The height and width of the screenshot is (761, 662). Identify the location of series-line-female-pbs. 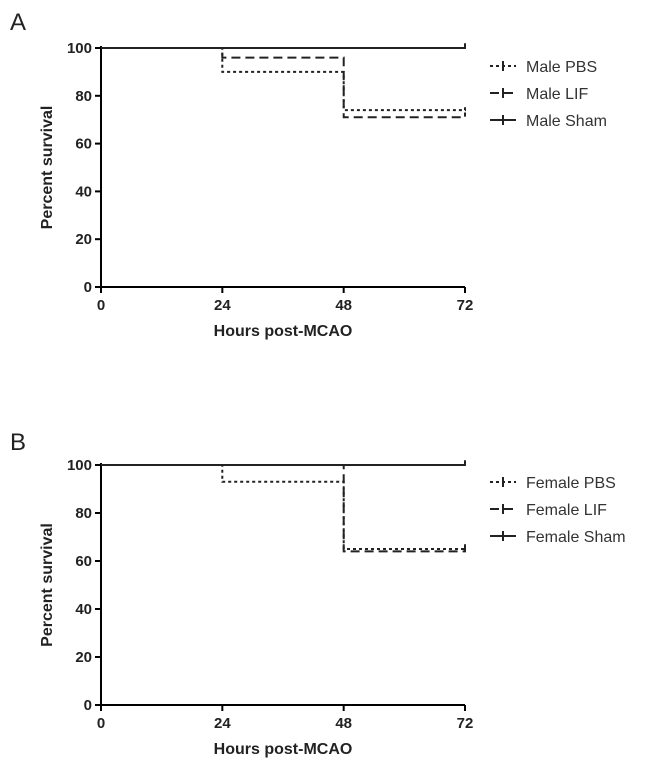
(283, 507).